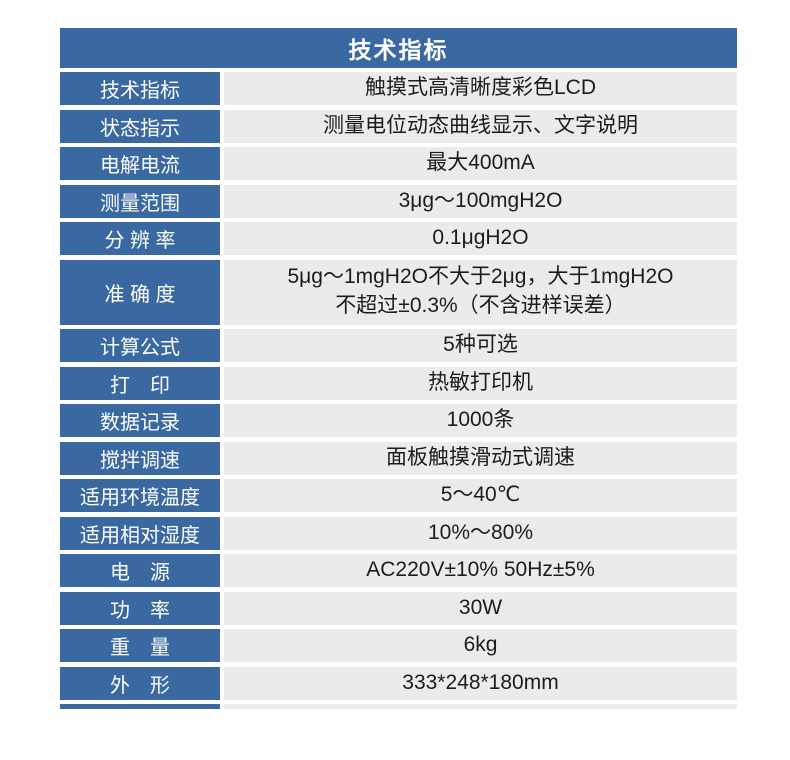  I want to click on table-row: 状态指示 测量电位动态曲线显示、文字说明, so click(398, 126).